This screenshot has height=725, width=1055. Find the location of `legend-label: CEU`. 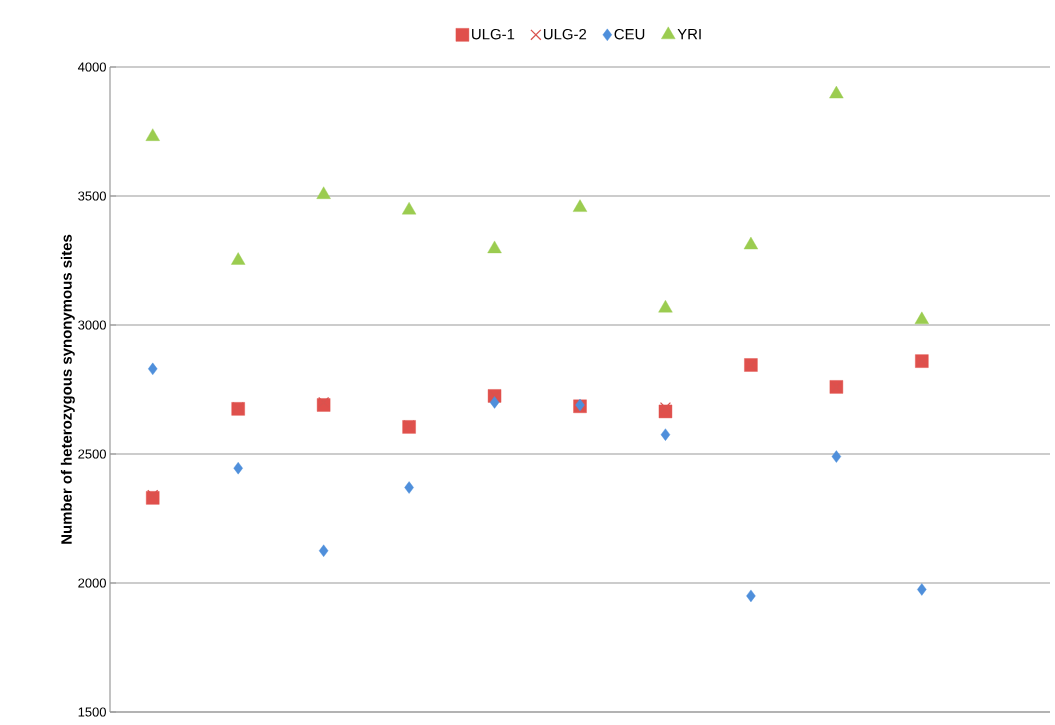

legend-label: CEU is located at coordinates (629, 34).